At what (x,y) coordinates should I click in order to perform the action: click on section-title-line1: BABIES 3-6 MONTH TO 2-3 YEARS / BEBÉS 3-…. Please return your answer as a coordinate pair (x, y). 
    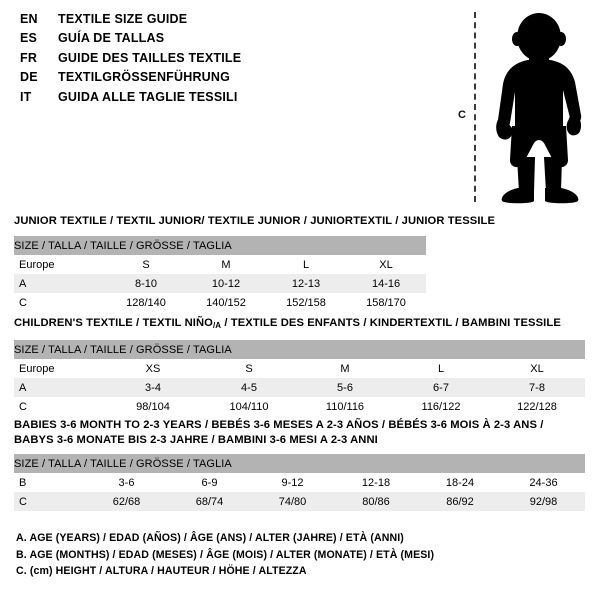
    Looking at the image, I should click on (279, 425).